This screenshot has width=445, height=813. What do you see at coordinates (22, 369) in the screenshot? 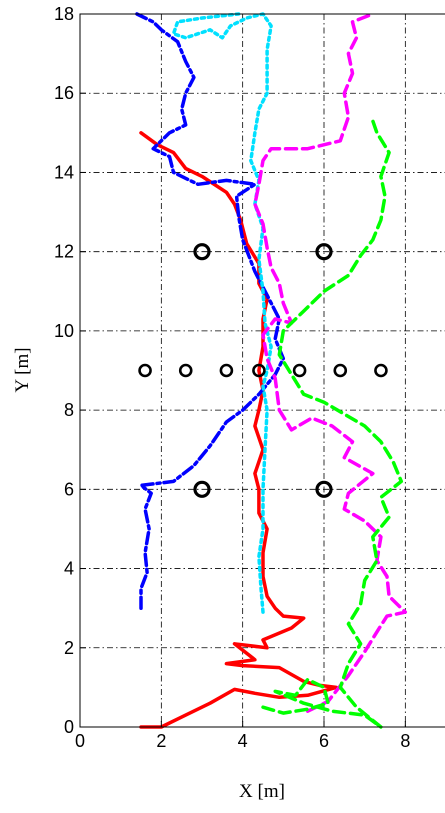
I see `y-axis-label: Y [m]` at bounding box center [22, 369].